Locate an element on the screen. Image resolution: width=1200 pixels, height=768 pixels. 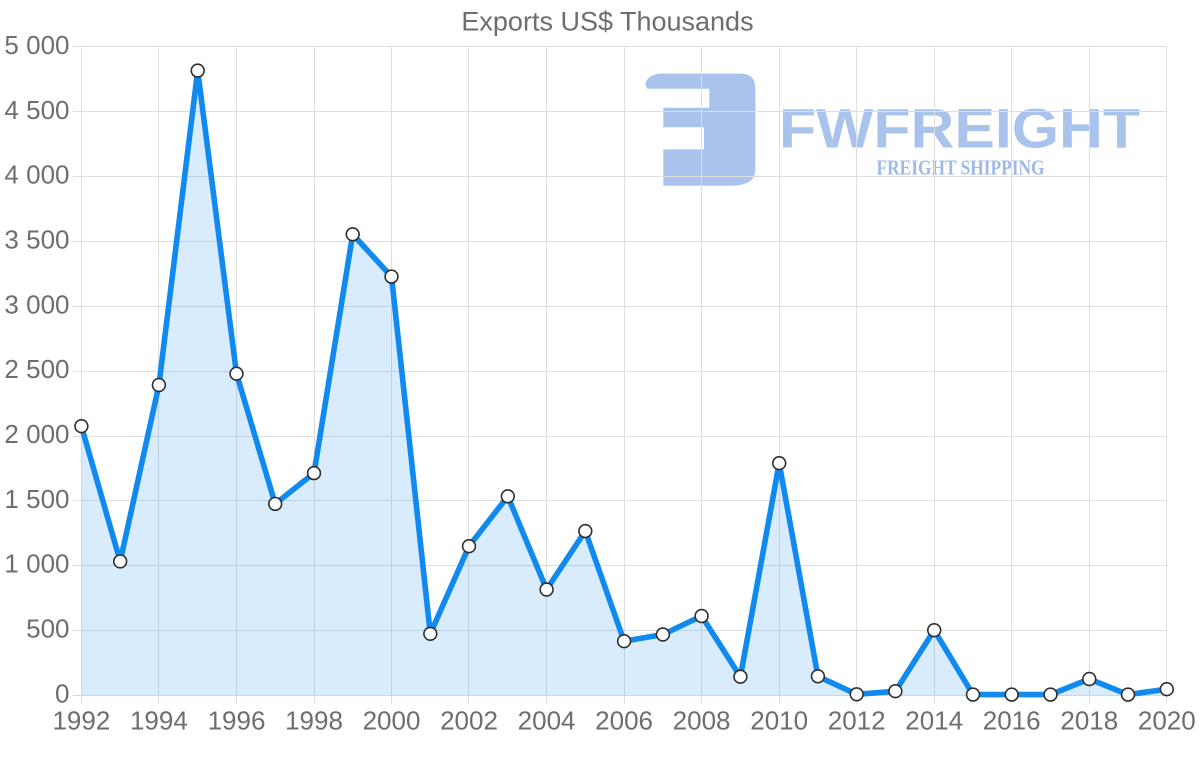
svg-text: 2010 is located at coordinates (779, 721).